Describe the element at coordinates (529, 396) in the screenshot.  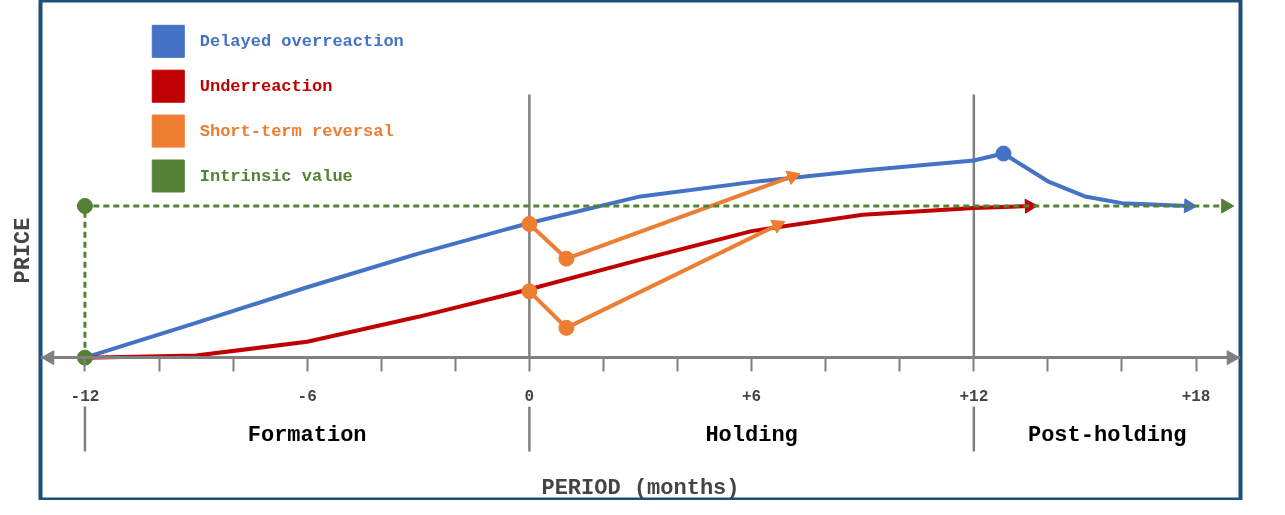
I see `x-tick-label: 0` at that location.